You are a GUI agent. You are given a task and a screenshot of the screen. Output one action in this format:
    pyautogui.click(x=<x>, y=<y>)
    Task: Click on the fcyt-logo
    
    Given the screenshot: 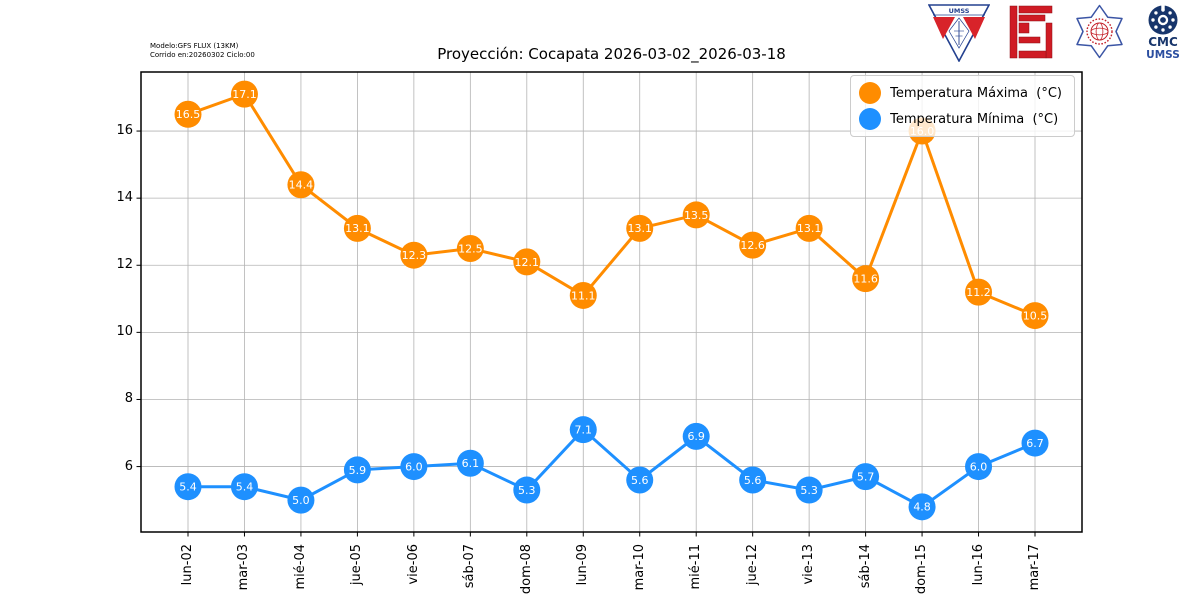 What is the action you would take?
    pyautogui.click(x=1031, y=32)
    